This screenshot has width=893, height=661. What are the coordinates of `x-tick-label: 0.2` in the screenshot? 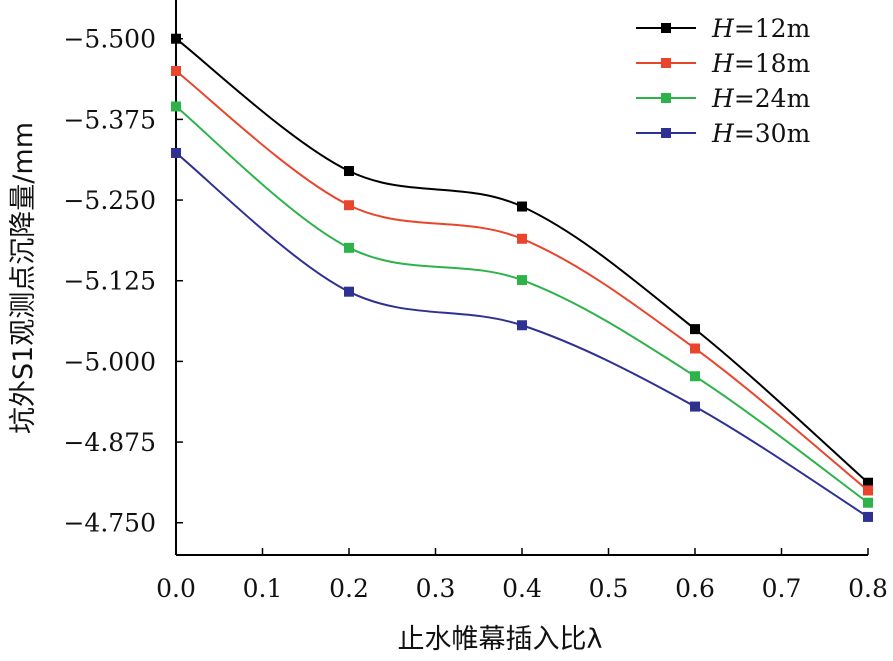 It's located at (349, 588).